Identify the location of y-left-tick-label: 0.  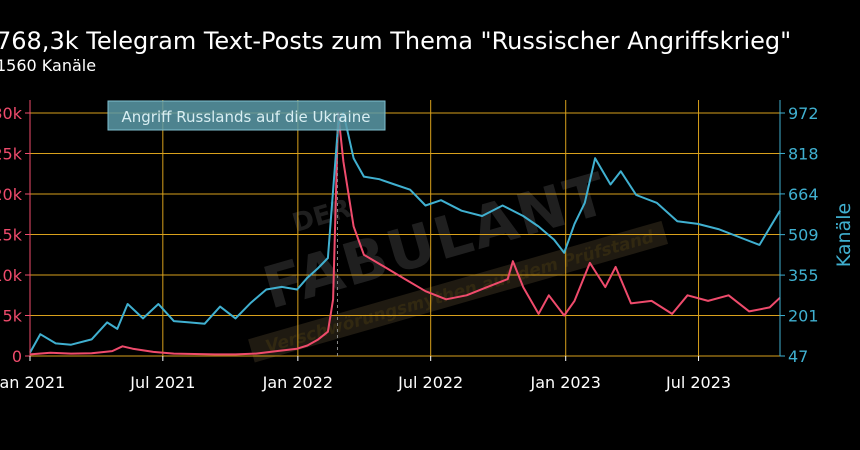
(17, 356).